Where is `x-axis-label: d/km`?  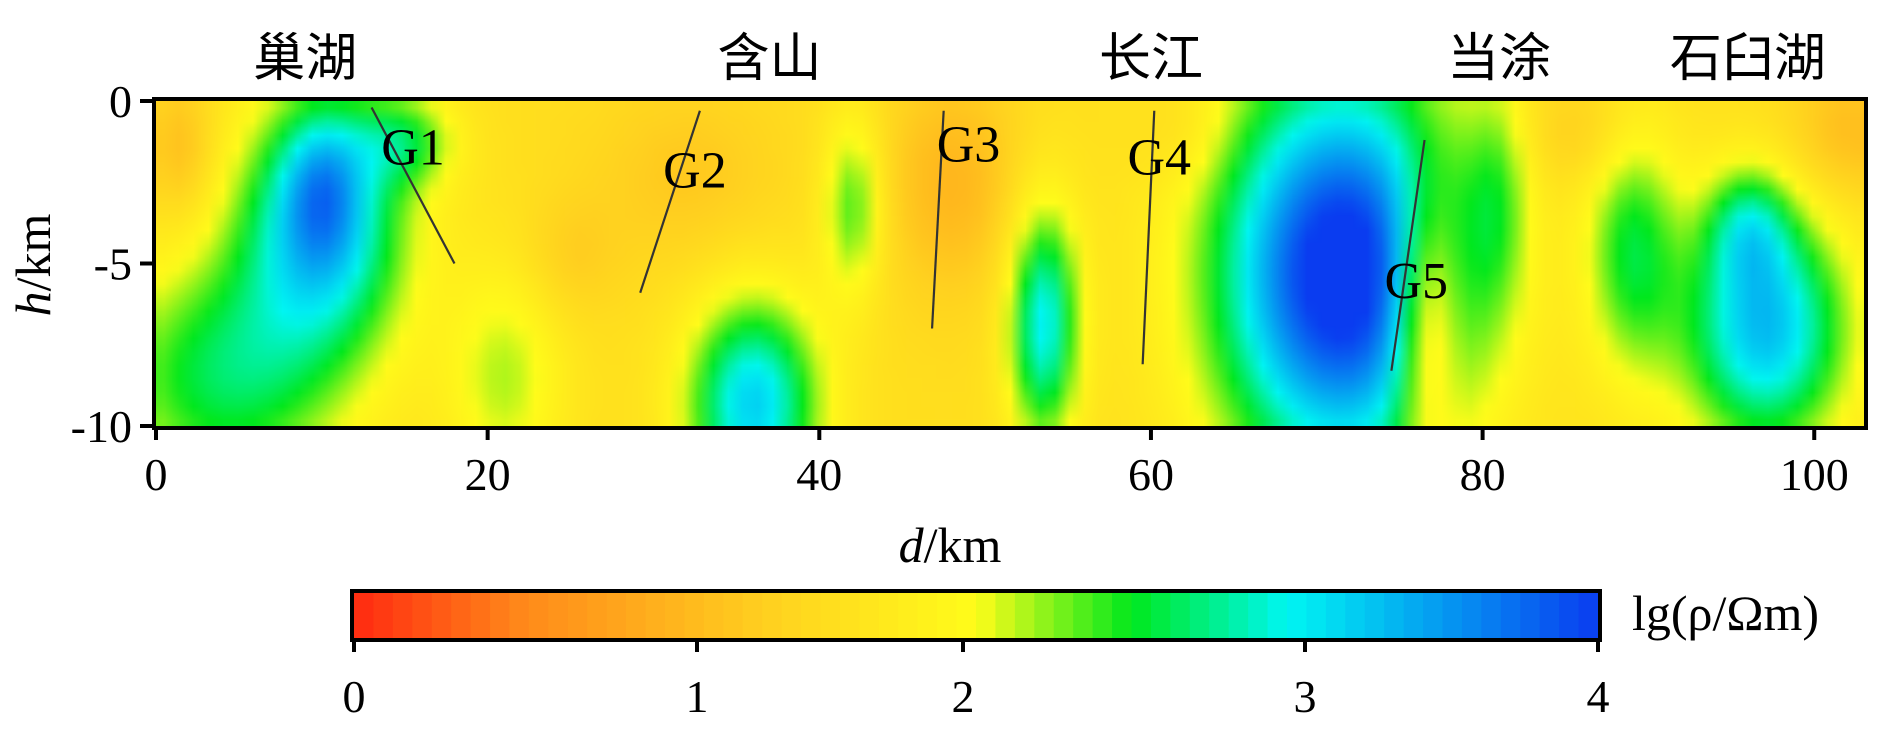
x-axis-label: d/km is located at coordinates (950, 545).